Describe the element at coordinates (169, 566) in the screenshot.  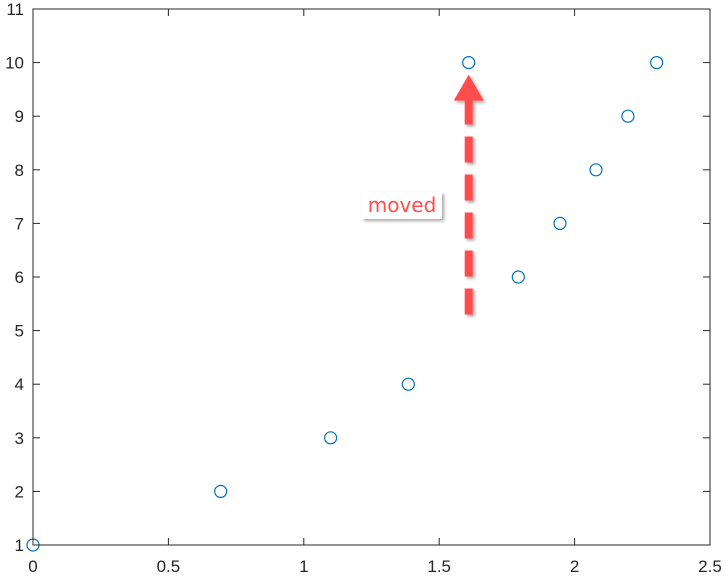
I see `x-tick-label: 0.5` at that location.